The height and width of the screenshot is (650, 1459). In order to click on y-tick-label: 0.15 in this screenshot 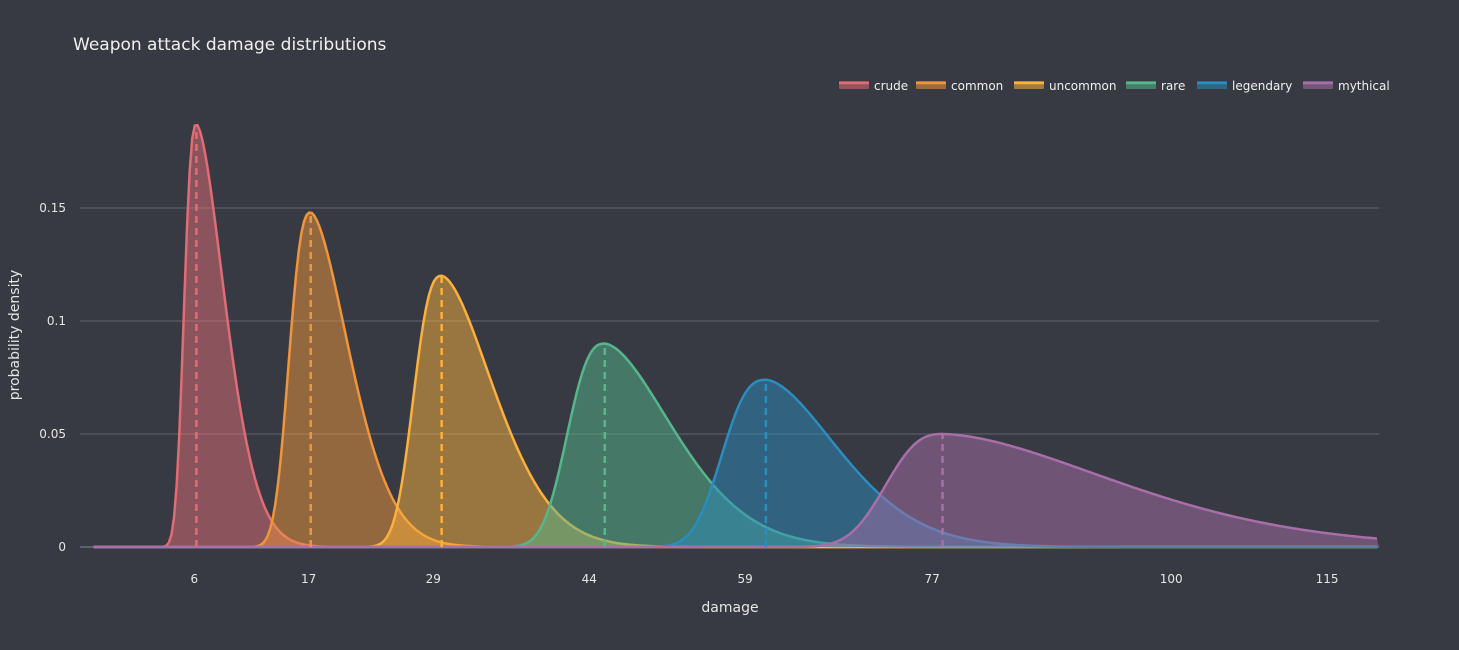, I will do `click(52, 208)`.